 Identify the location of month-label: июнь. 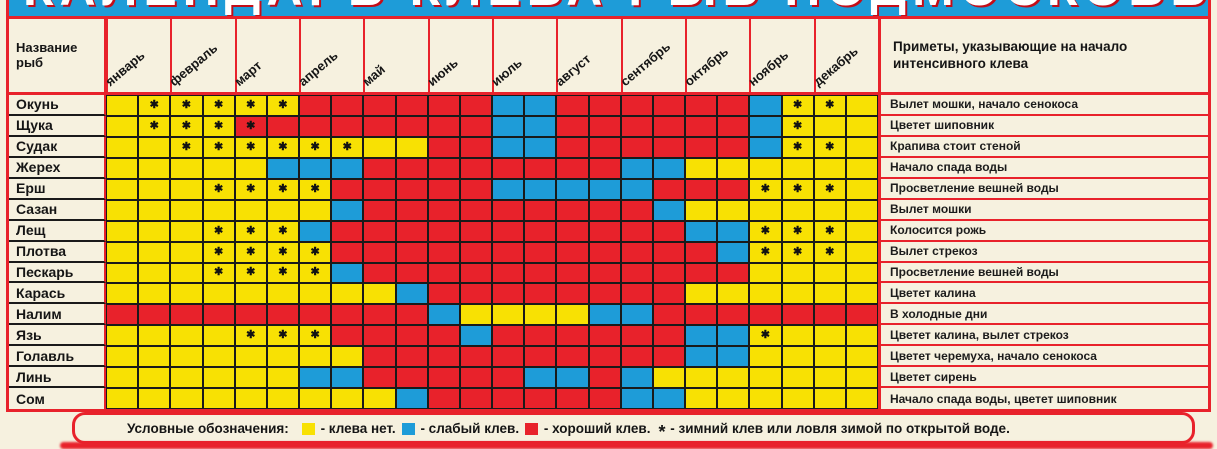
(442, 72).